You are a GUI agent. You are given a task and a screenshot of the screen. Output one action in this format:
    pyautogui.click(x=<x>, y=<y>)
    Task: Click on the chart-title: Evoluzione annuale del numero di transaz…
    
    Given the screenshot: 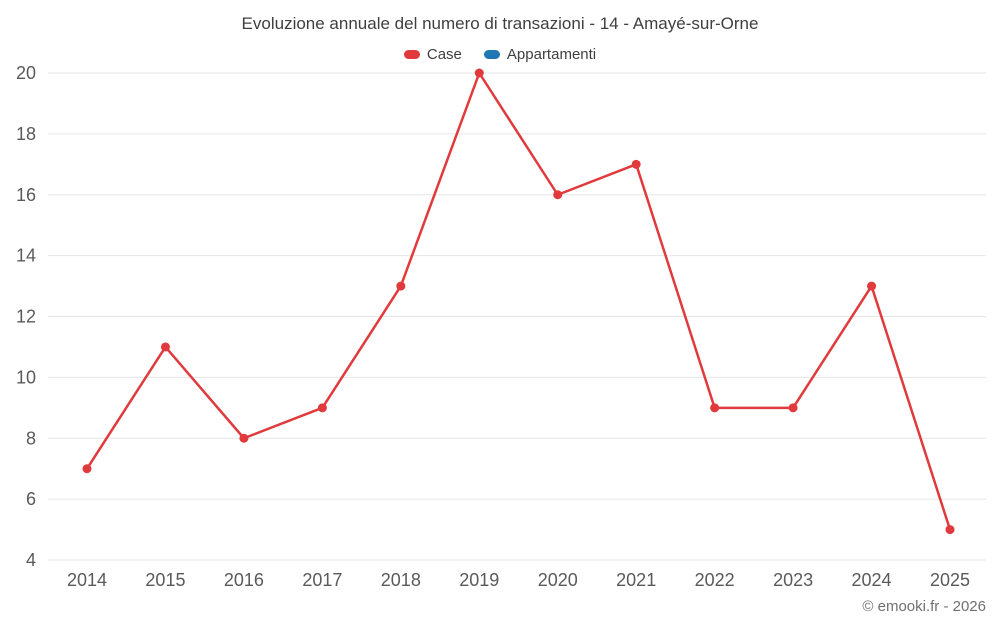 What is the action you would take?
    pyautogui.click(x=500, y=23)
    